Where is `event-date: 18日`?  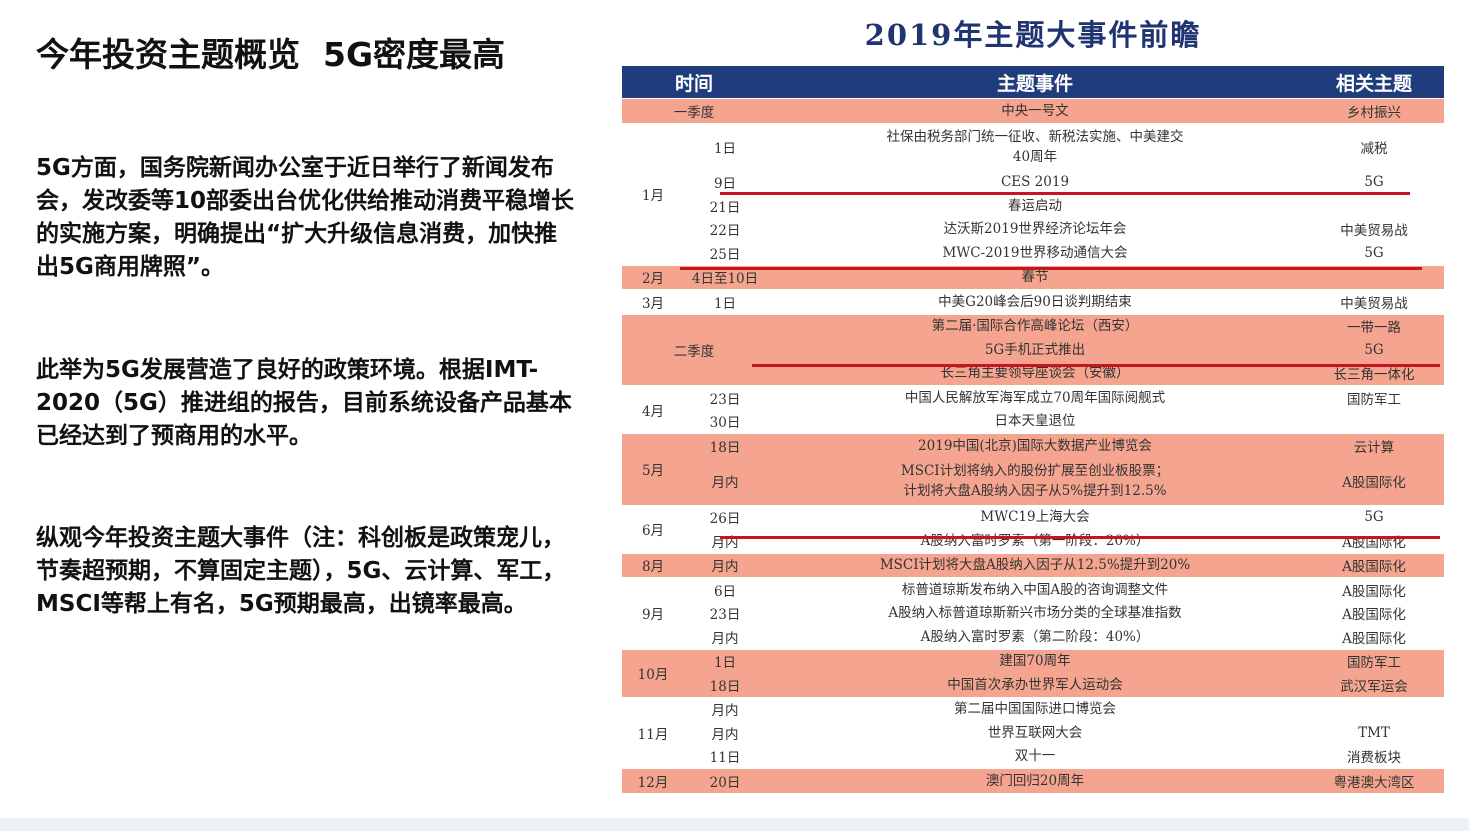
event-date: 18日 is located at coordinates (725, 447).